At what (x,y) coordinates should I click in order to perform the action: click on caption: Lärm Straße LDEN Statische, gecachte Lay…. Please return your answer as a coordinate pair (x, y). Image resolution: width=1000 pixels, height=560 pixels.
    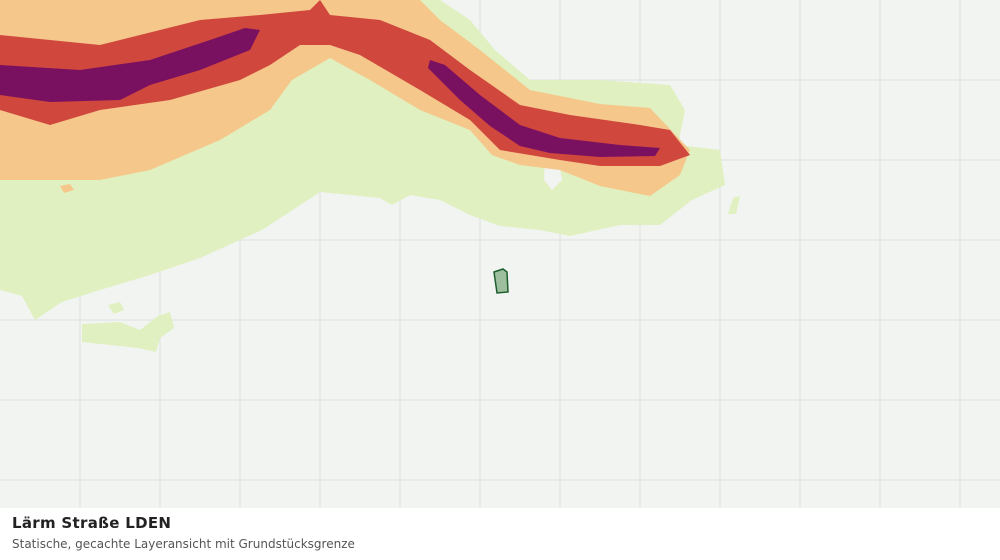
    Looking at the image, I should click on (500, 534).